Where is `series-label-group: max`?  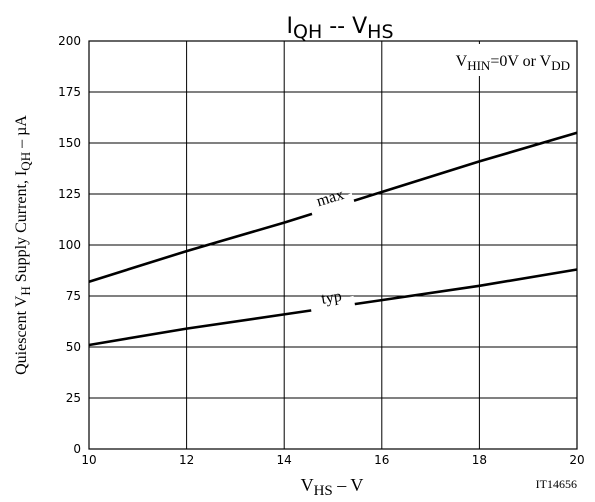
series-label-group: max is located at coordinates (333, 204).